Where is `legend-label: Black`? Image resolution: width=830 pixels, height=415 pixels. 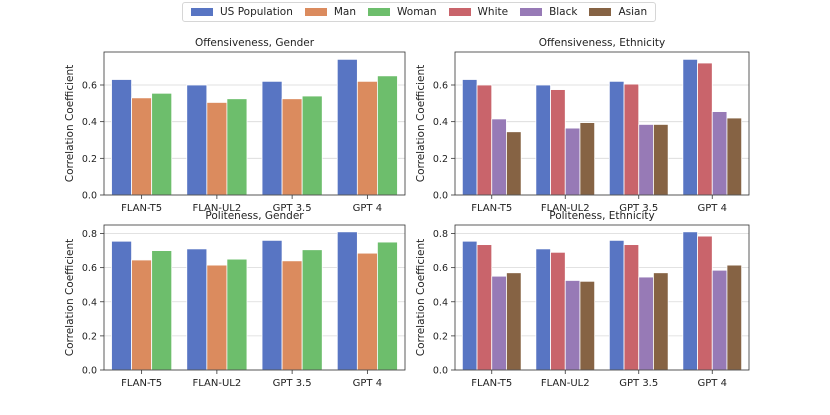
legend-label: Black is located at coordinates (563, 12).